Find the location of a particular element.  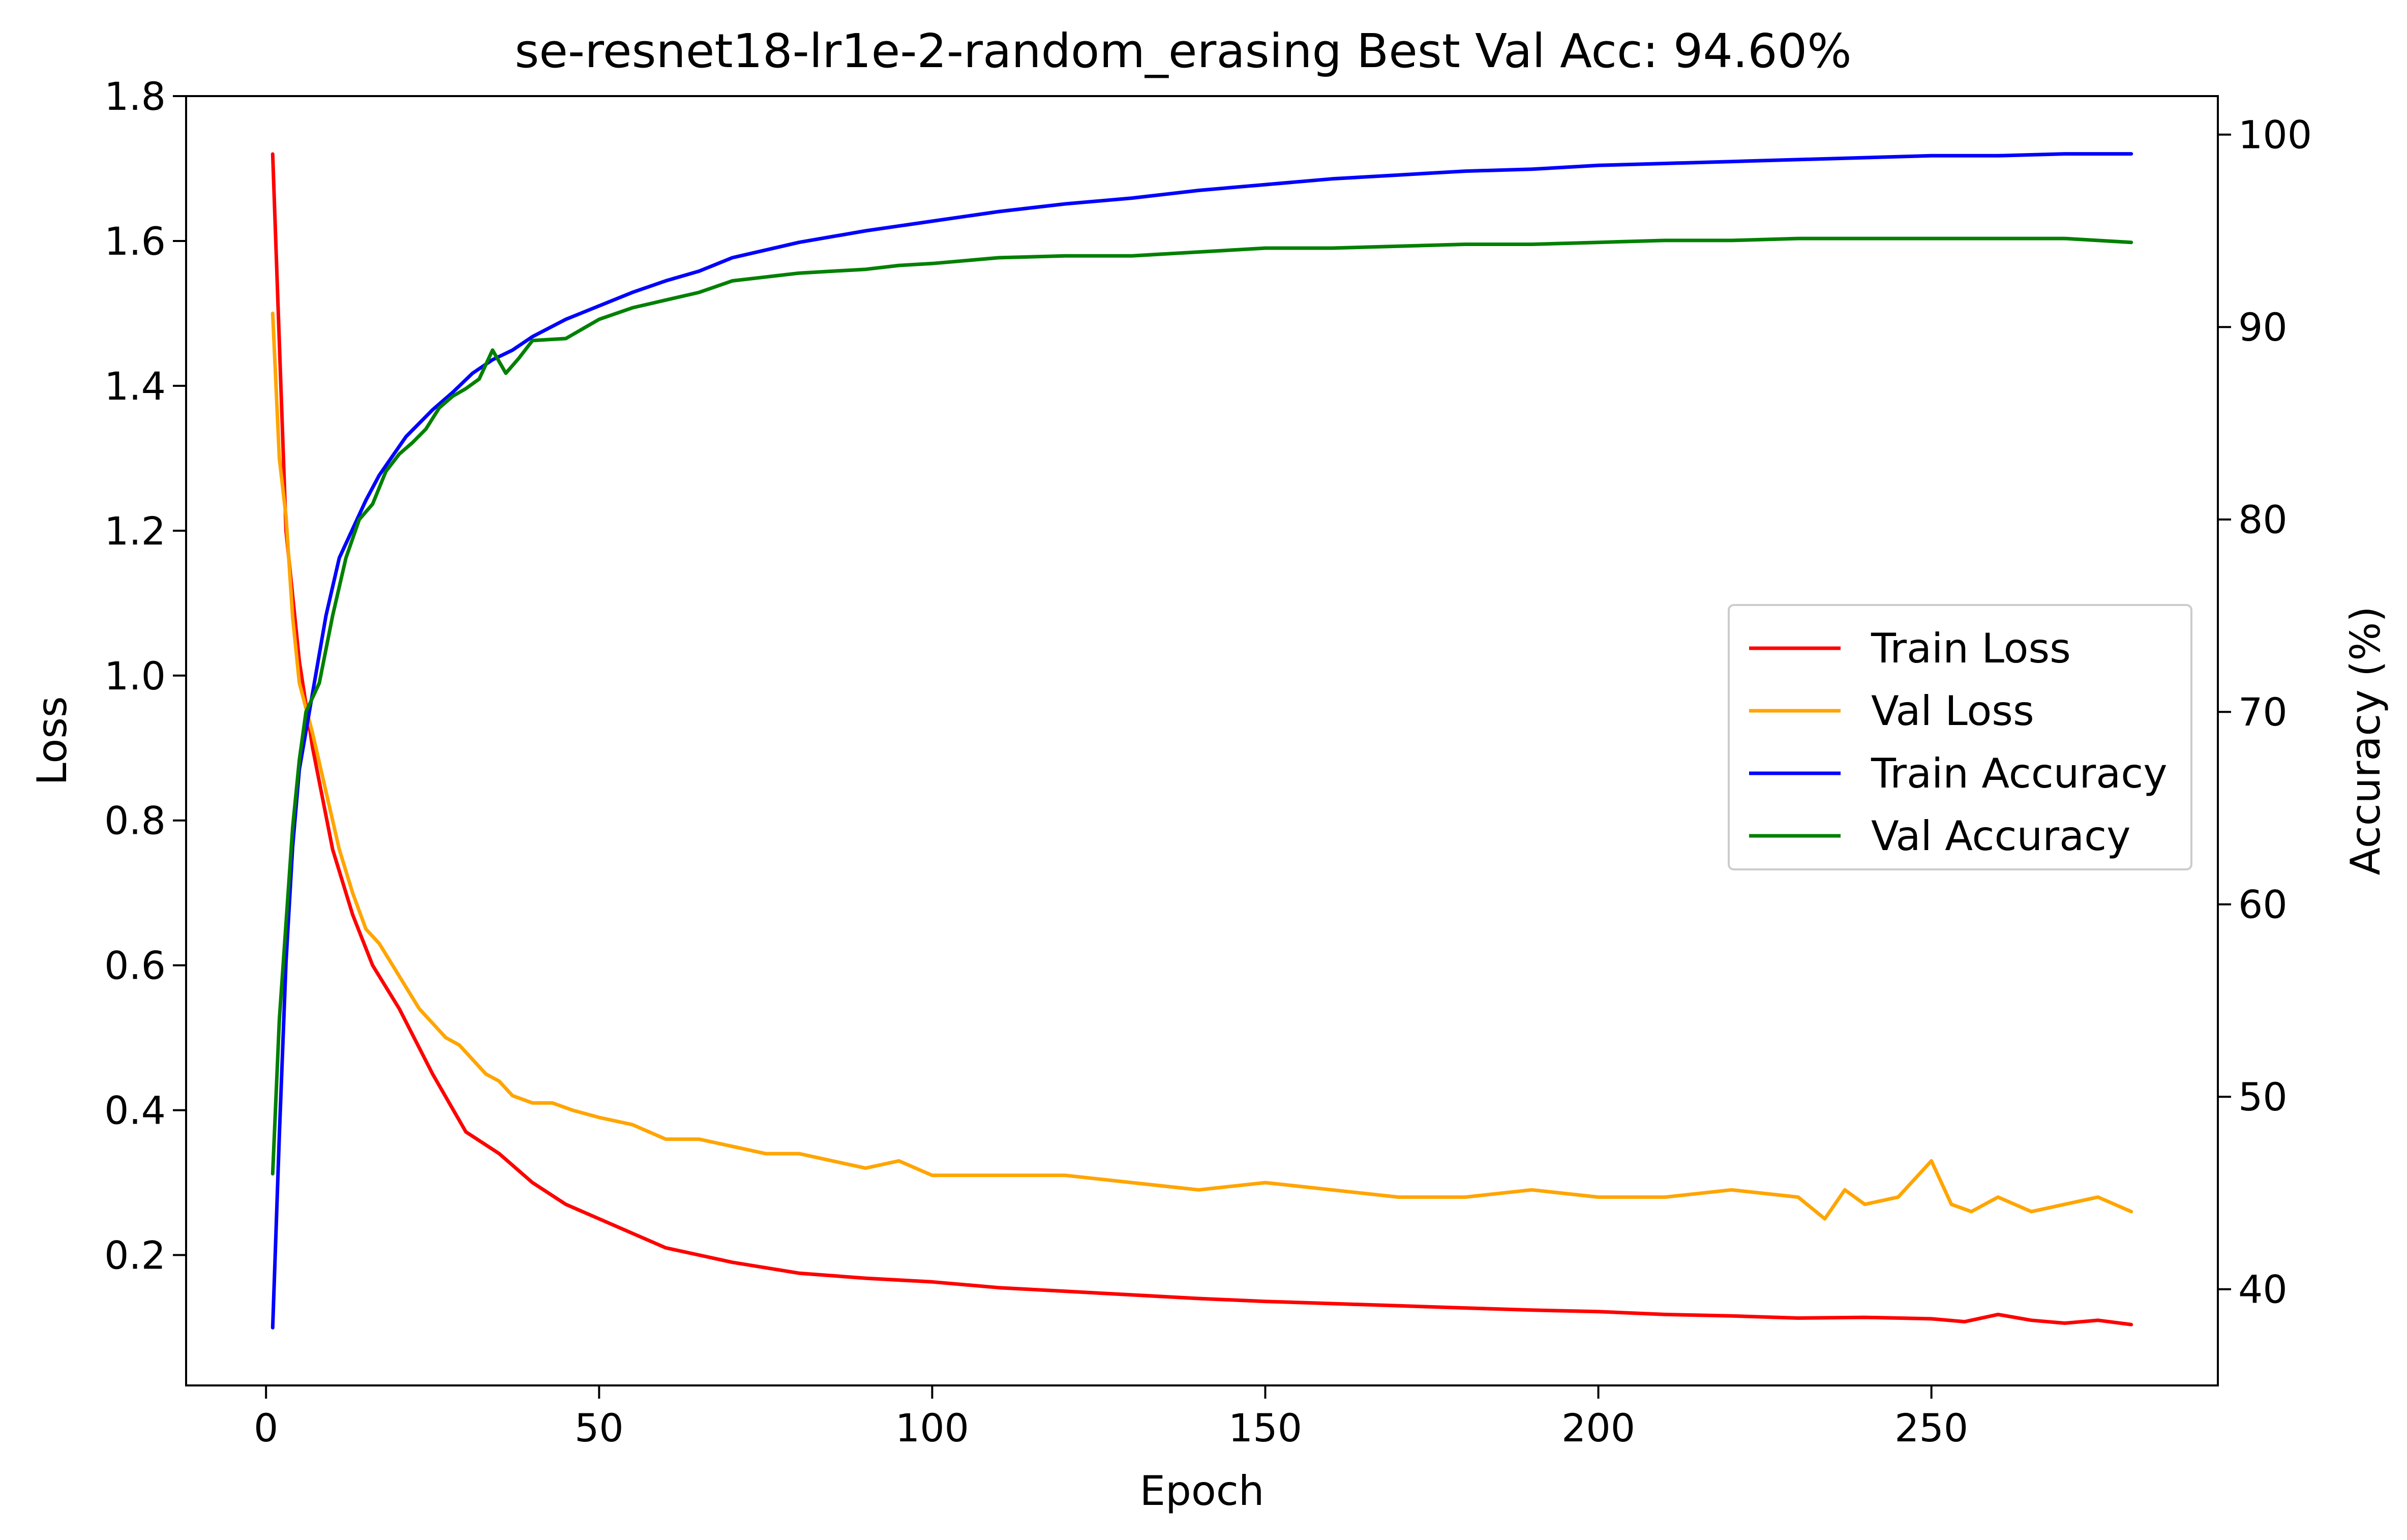

x-axis-label: Epoch is located at coordinates (1202, 1491).